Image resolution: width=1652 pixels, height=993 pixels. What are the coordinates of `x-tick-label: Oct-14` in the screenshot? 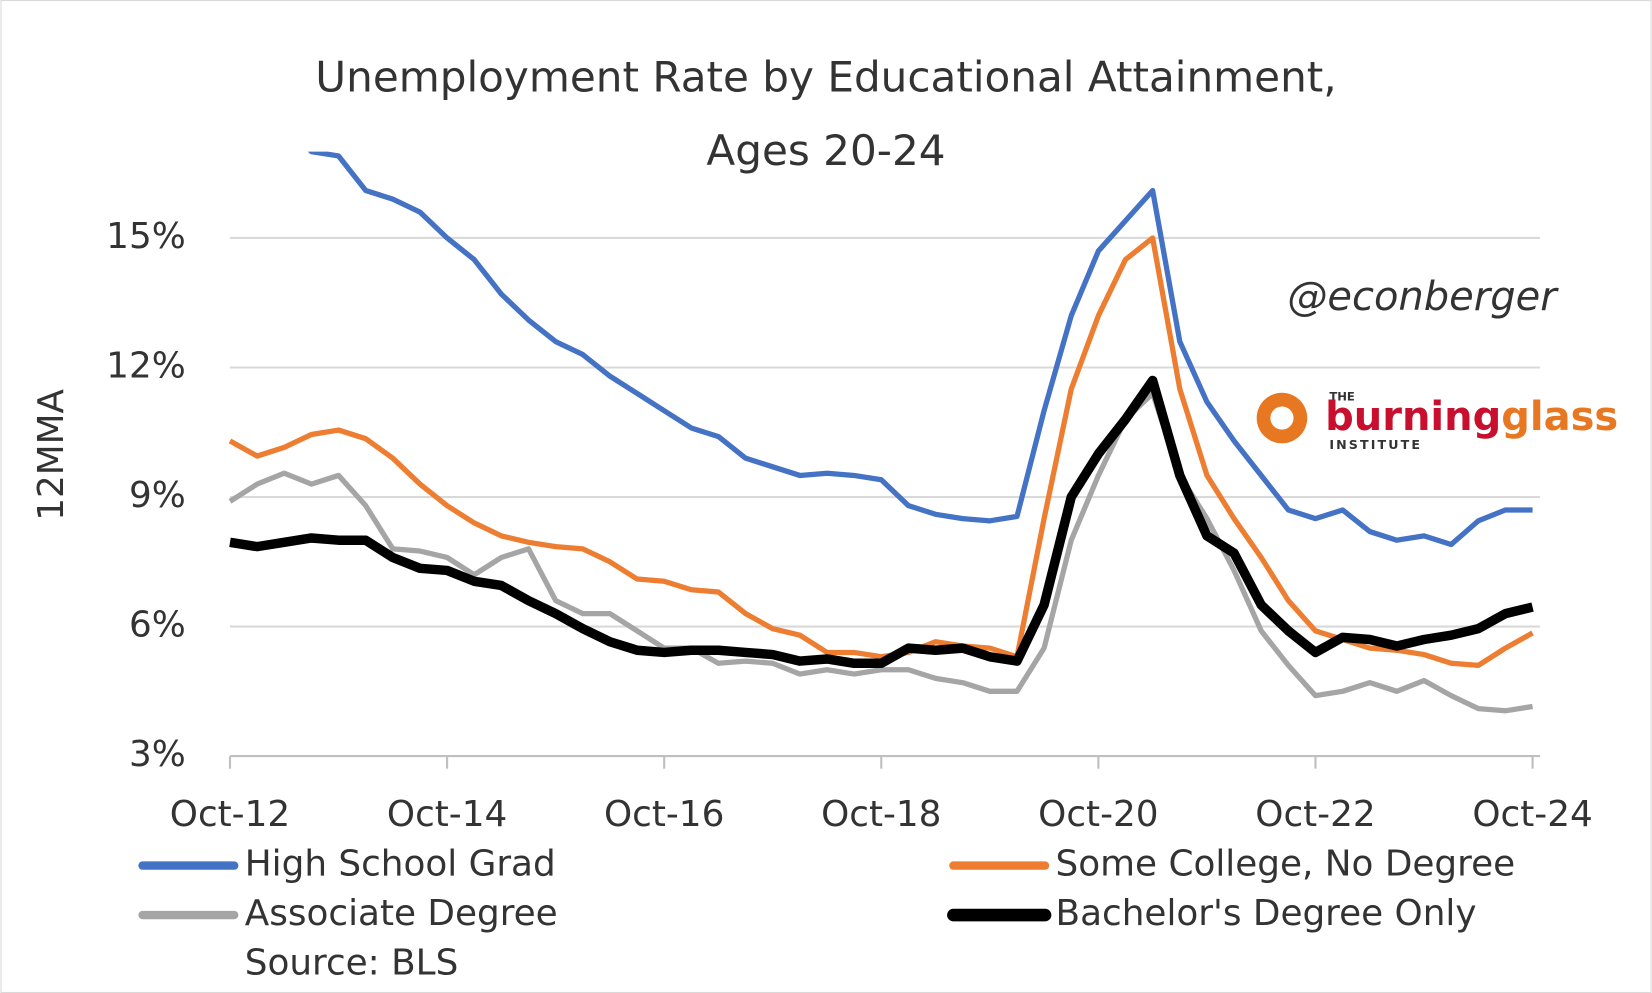 It's located at (447, 814).